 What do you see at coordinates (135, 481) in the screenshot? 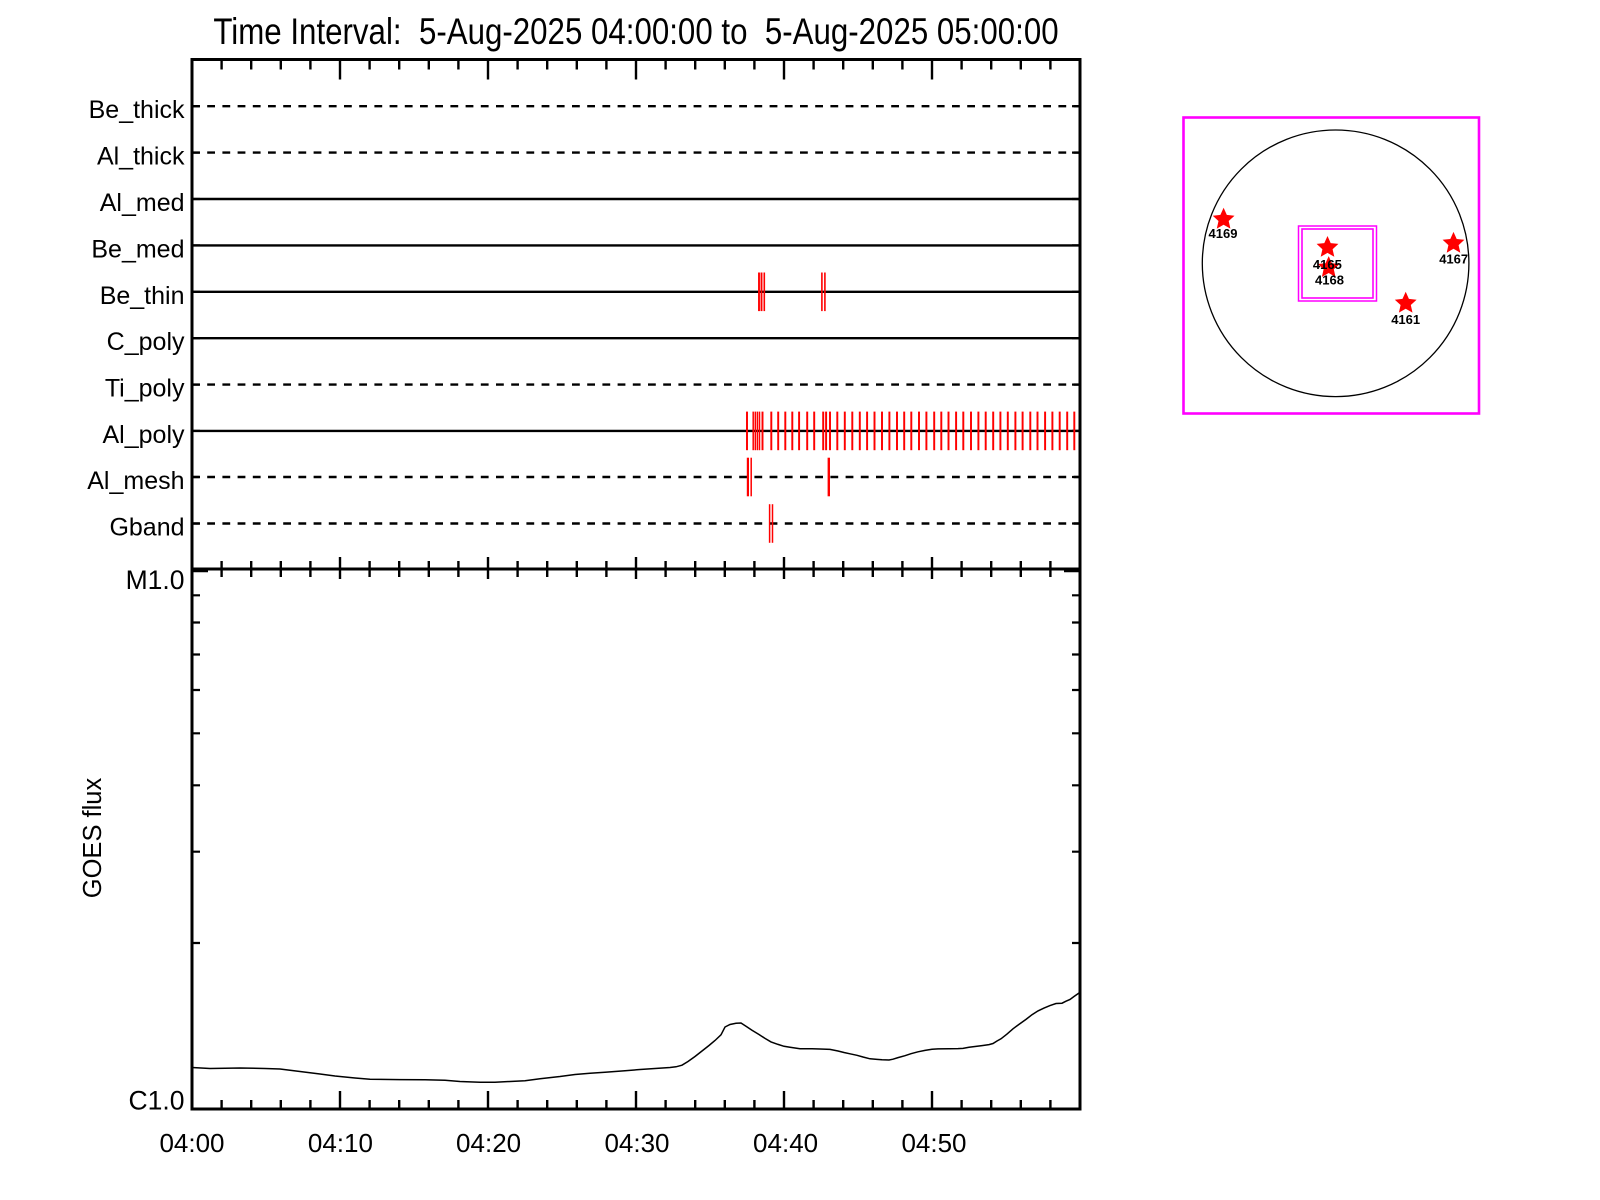
I see `svg-text: Al_mesh` at bounding box center [135, 481].